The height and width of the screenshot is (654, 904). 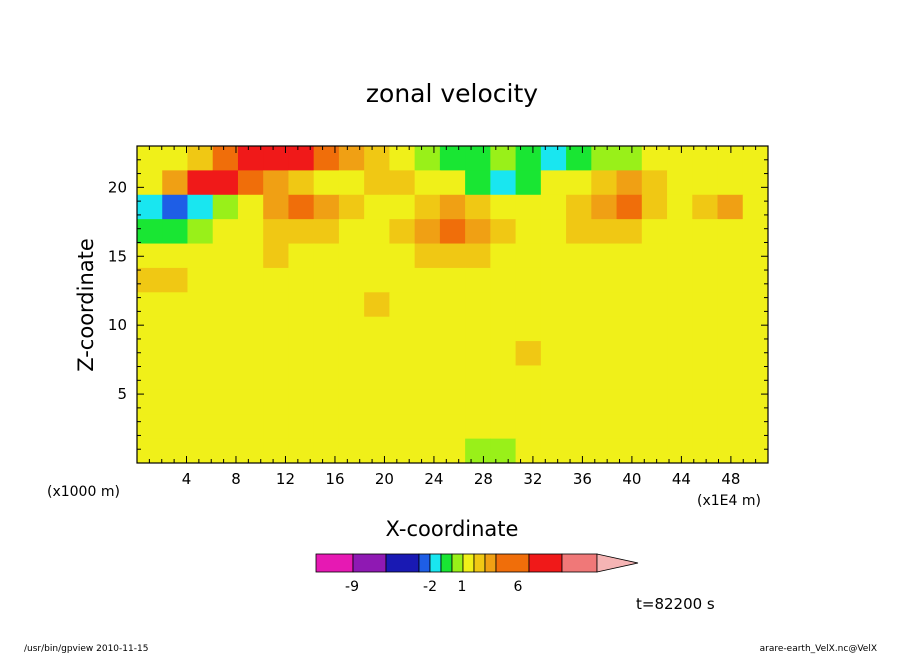 What do you see at coordinates (730, 479) in the screenshot?
I see `x-tick-label: 48` at bounding box center [730, 479].